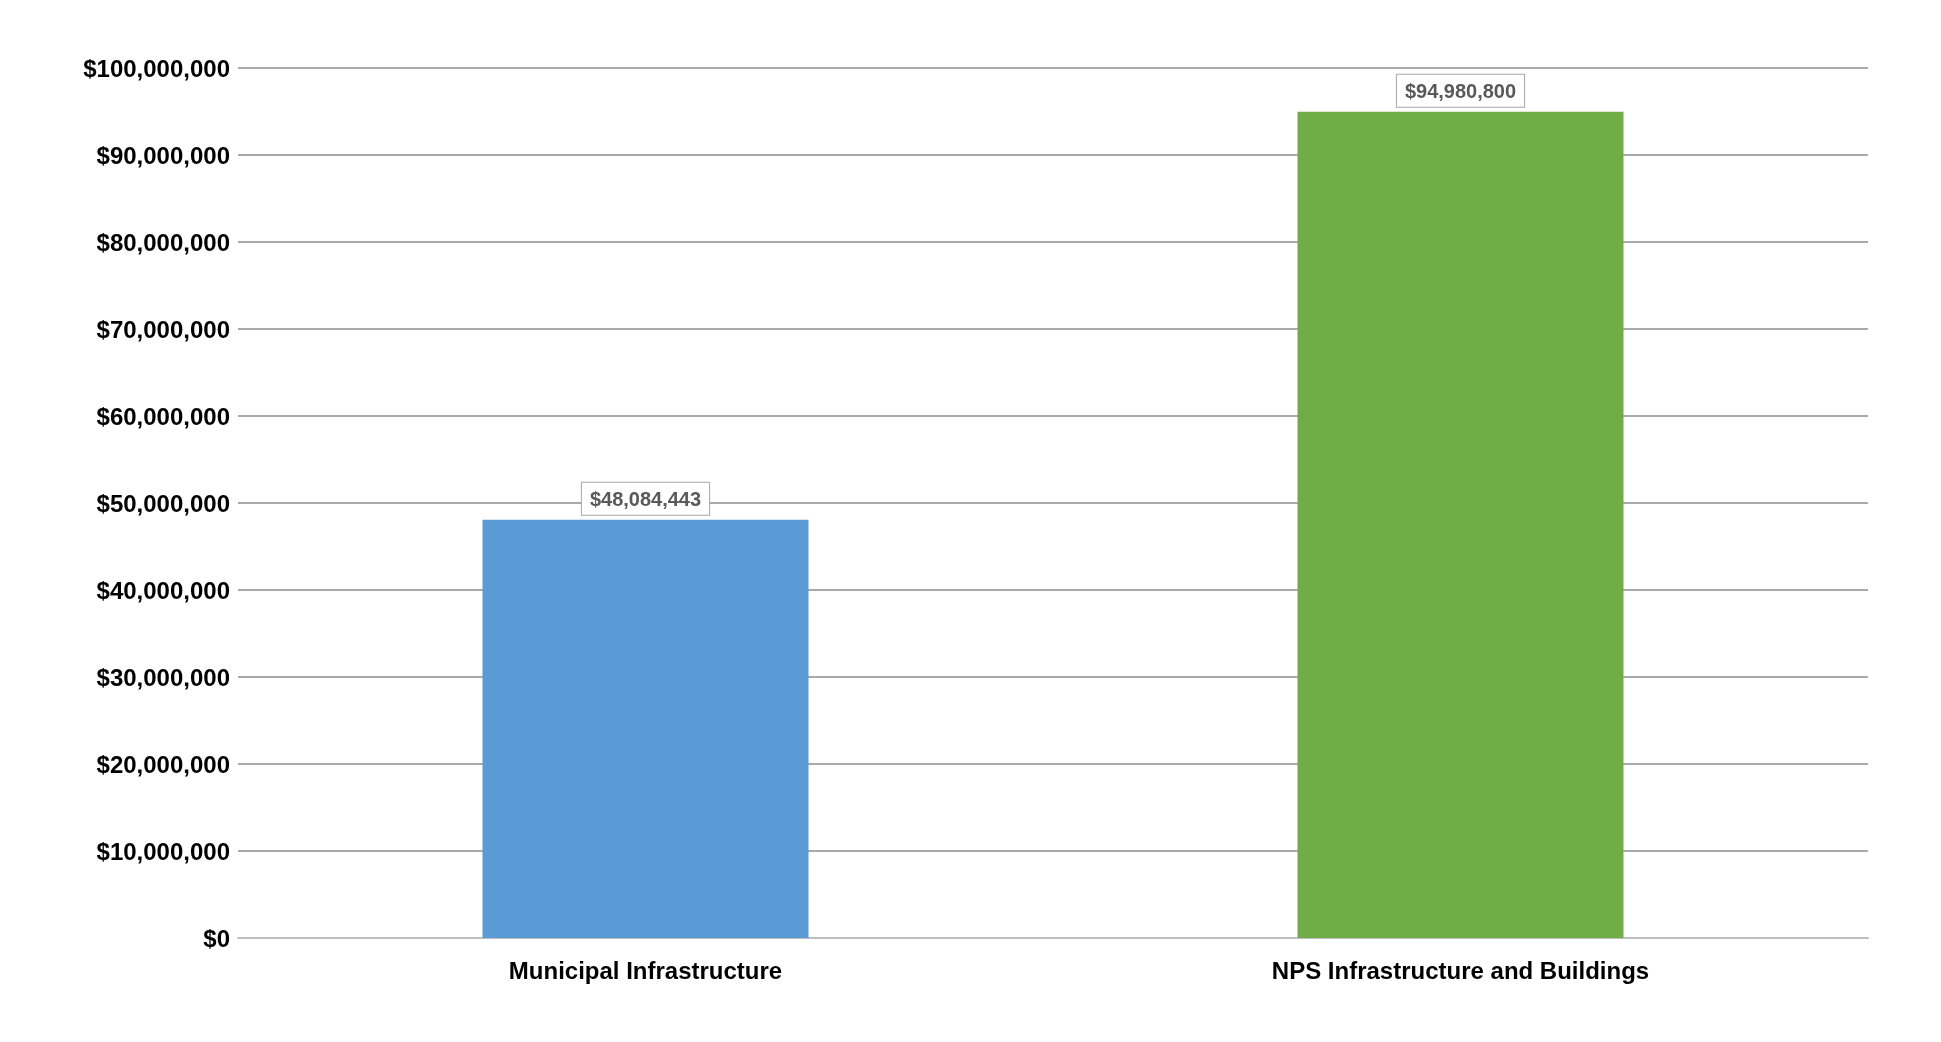  Describe the element at coordinates (216, 938) in the screenshot. I see `y-tick-label: $0` at that location.